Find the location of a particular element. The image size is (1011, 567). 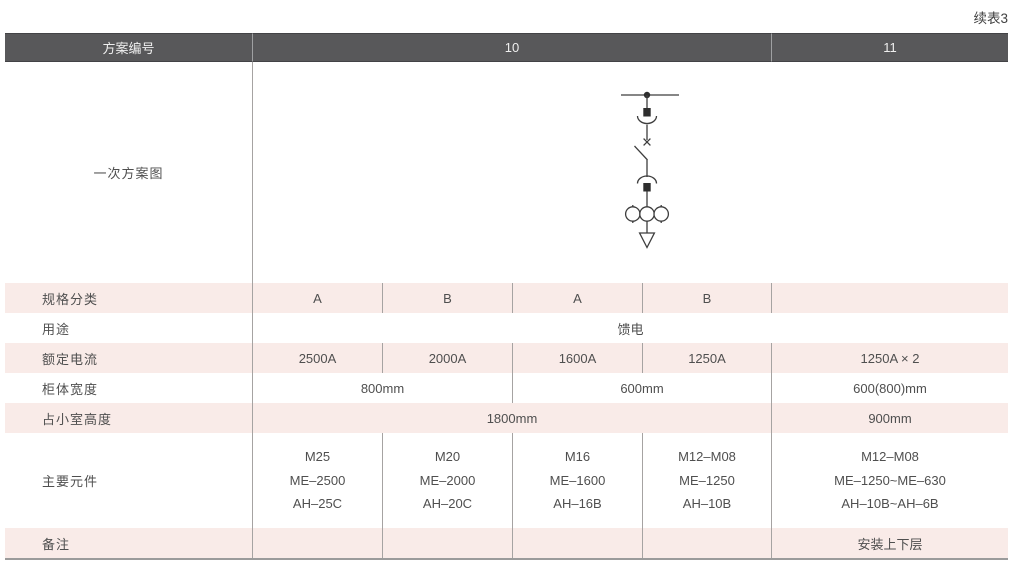

component-line: AH–10B is located at coordinates (707, 504).